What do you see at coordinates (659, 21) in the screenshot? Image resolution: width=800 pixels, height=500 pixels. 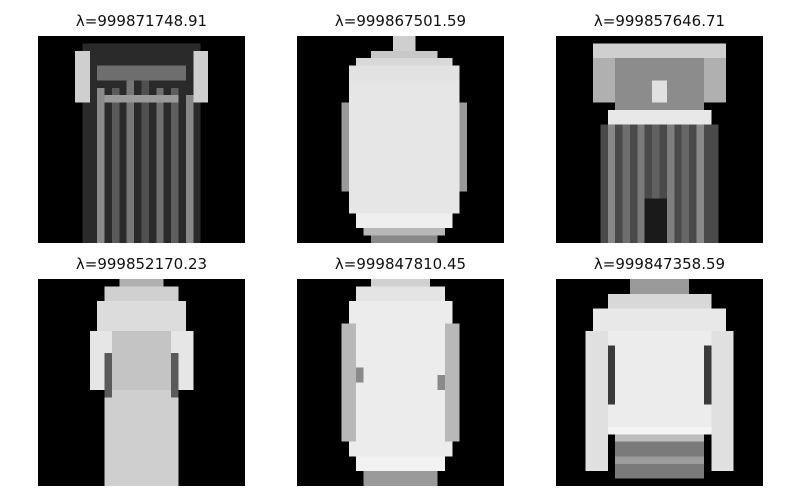 I see `panel-title: λ=999857646.71` at bounding box center [659, 21].